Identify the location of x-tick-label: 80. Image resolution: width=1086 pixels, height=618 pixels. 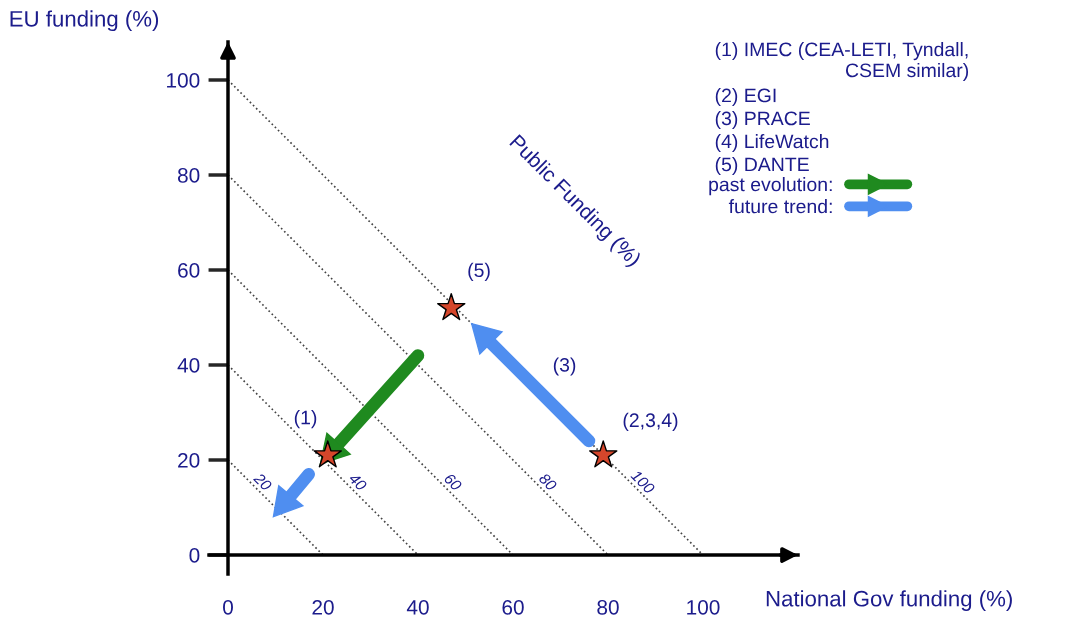
(608, 607).